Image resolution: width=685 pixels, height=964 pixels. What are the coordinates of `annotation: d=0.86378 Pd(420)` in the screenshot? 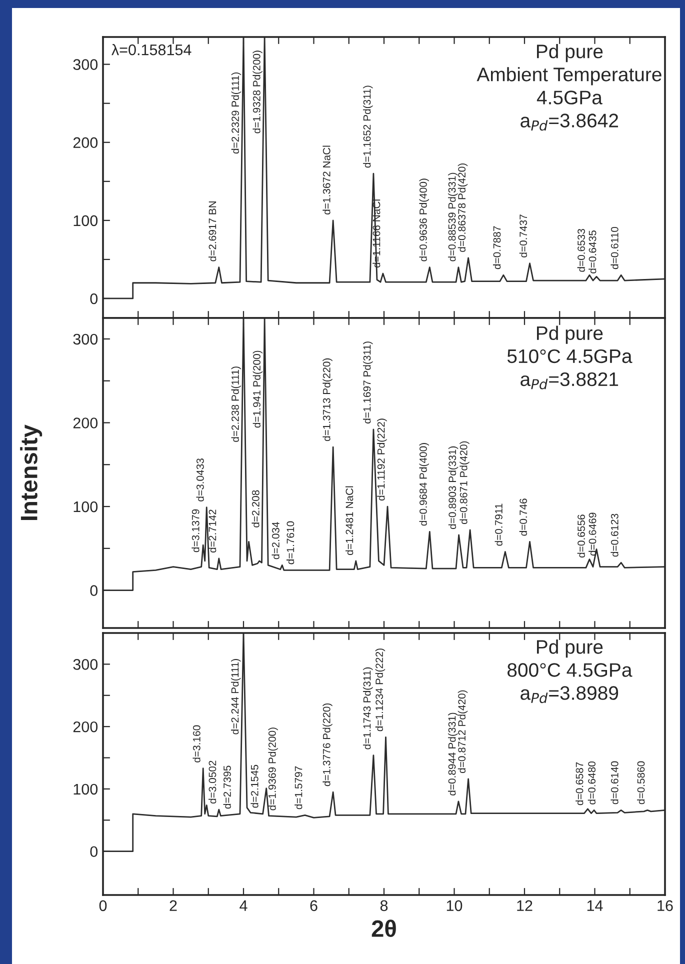 It's located at (463, 208).